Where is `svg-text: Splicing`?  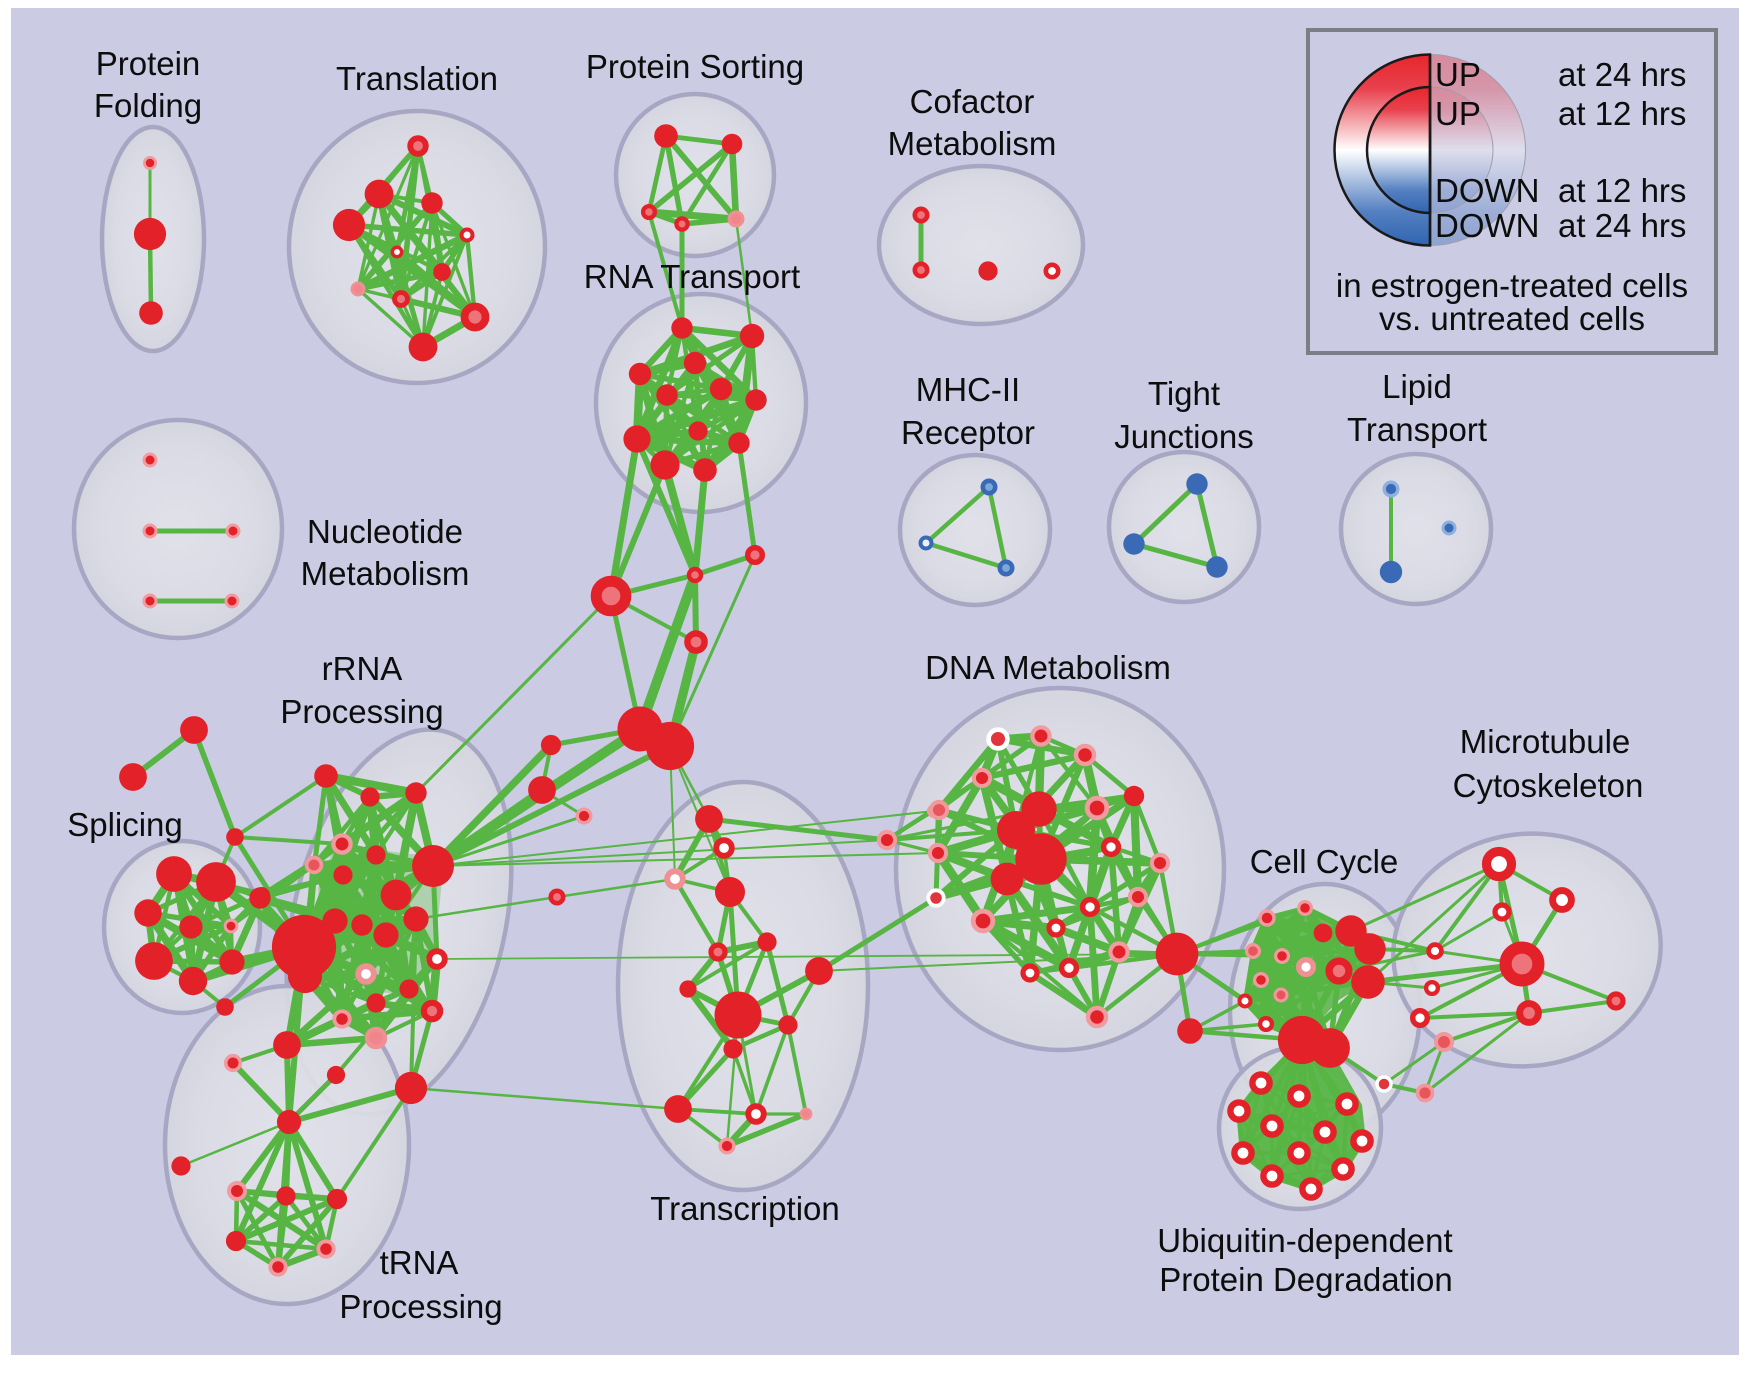 svg-text: Splicing is located at coordinates (125, 824).